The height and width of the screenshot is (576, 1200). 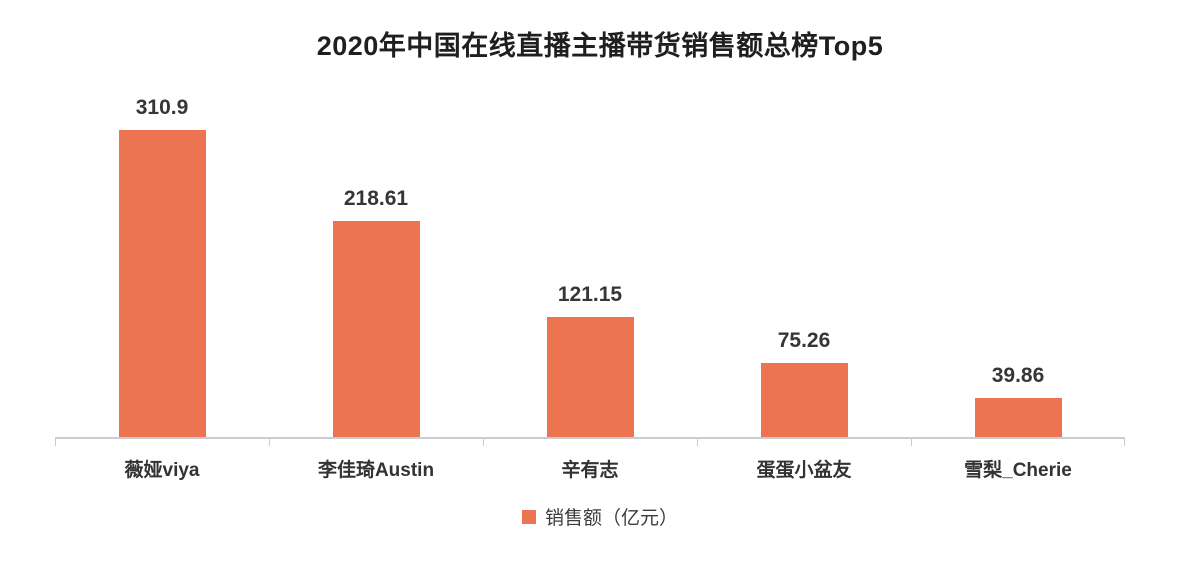 I want to click on chart-title: 2020年中国在线直播主播带货销售额总榜Top5, so click(x=600, y=46).